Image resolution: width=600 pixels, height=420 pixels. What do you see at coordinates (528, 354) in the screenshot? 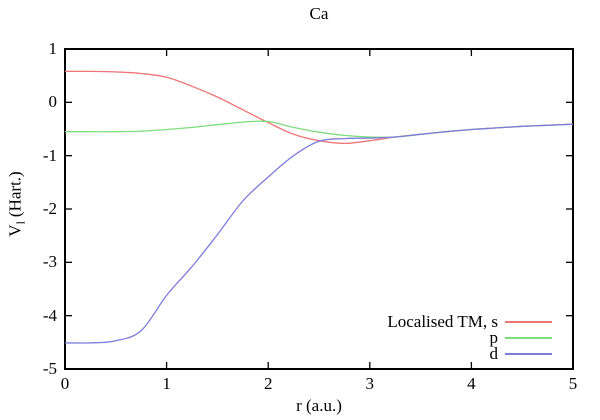
I see `legend-line-sample-d` at bounding box center [528, 354].